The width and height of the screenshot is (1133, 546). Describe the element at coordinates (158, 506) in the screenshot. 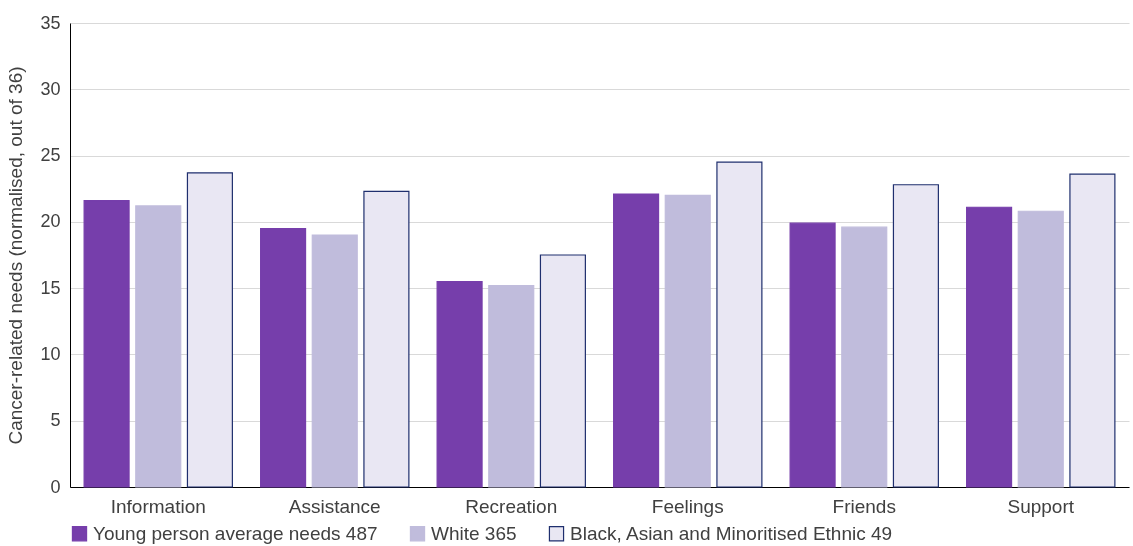

I see `x-tick-label: Information` at that location.